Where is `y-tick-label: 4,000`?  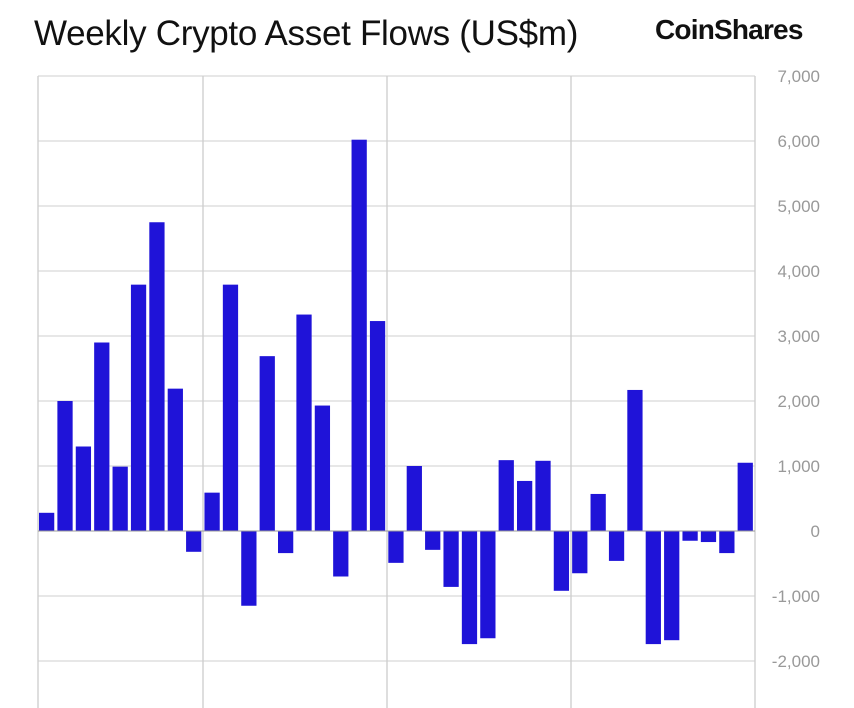 y-tick-label: 4,000 is located at coordinates (798, 271).